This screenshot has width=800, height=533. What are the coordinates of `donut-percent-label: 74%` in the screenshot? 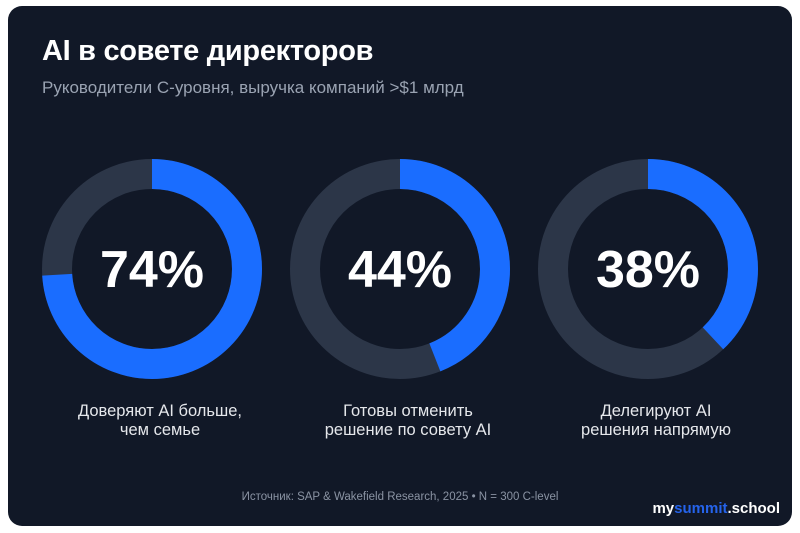 It's located at (152, 270).